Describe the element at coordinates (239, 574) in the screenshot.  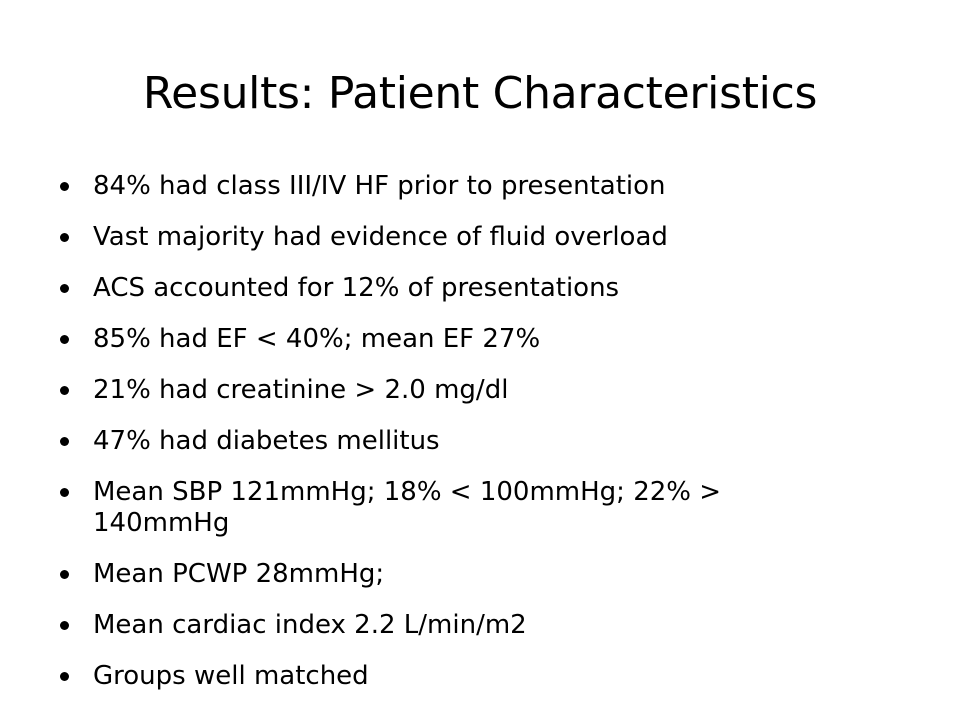
I see `bullet-text: Mean PCWP 28mmHg;` at that location.